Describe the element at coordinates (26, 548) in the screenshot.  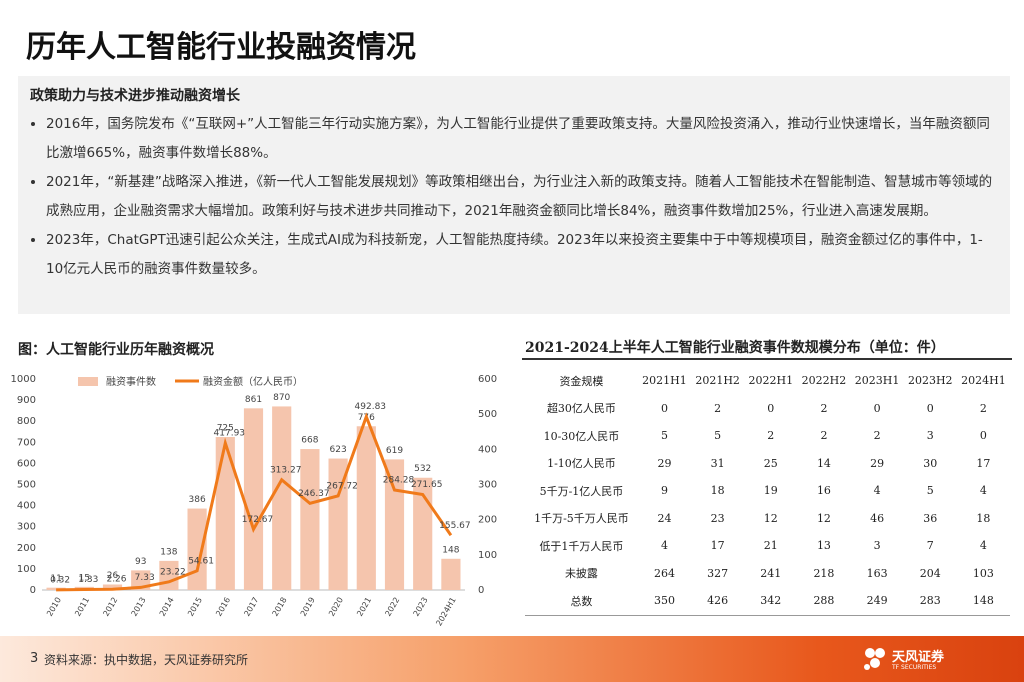
I see `y-tick-label: 200` at that location.